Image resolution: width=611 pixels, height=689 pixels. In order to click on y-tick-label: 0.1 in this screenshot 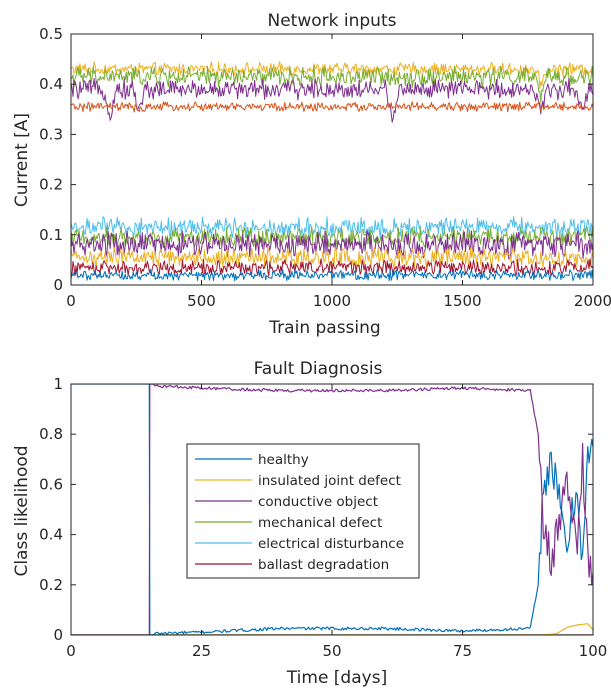, I will do `click(51, 235)`.